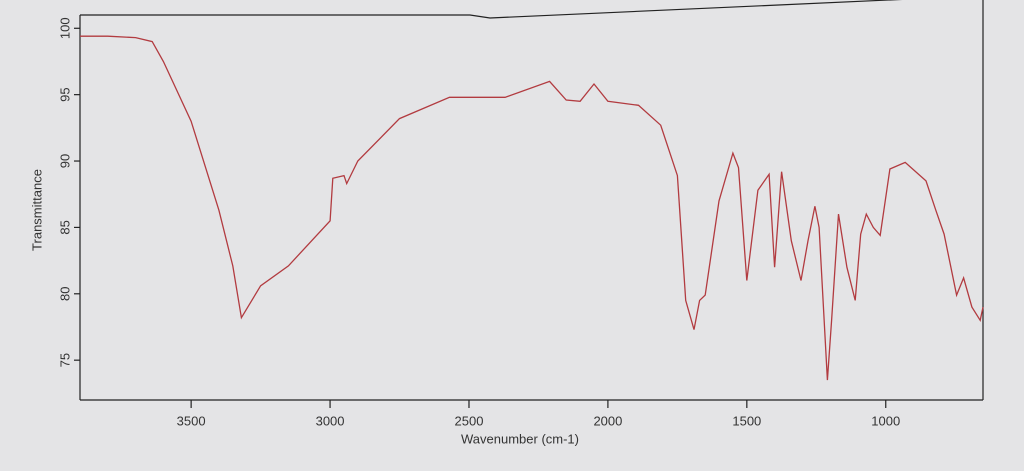 The image size is (1024, 471). I want to click on x-tick-label: 2000, so click(607, 420).